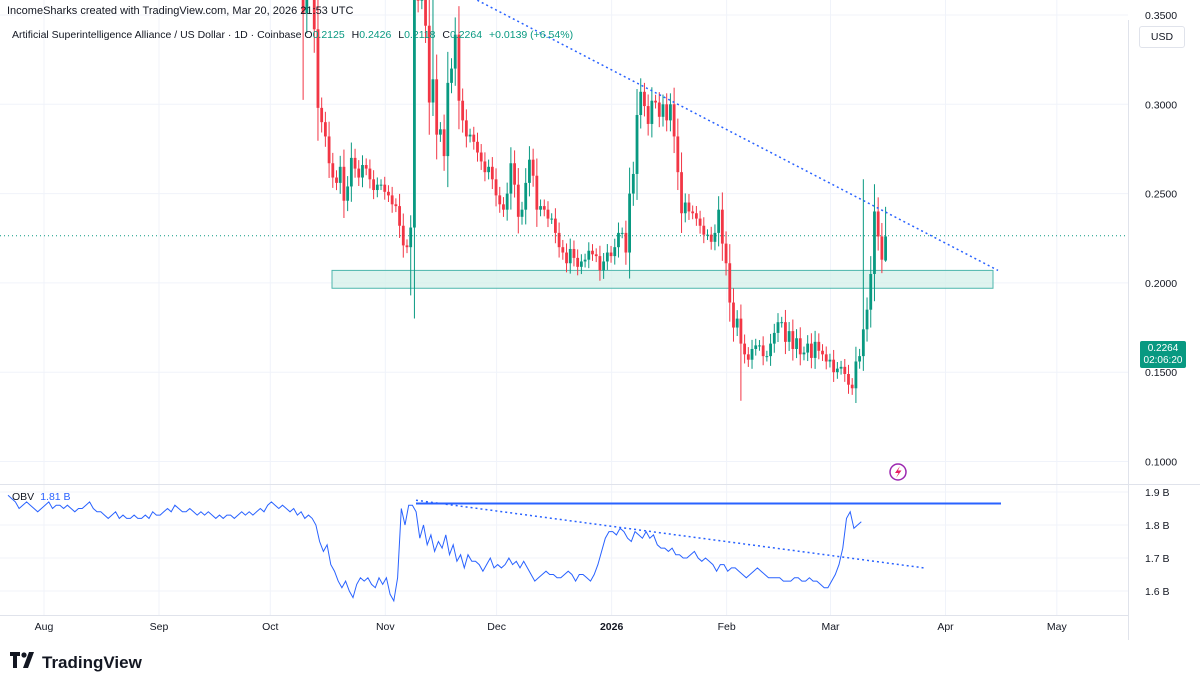 This screenshot has width=1200, height=692. Describe the element at coordinates (531, 35) in the screenshot. I see `legend-change: +0.0139 (+6.54%)` at that location.